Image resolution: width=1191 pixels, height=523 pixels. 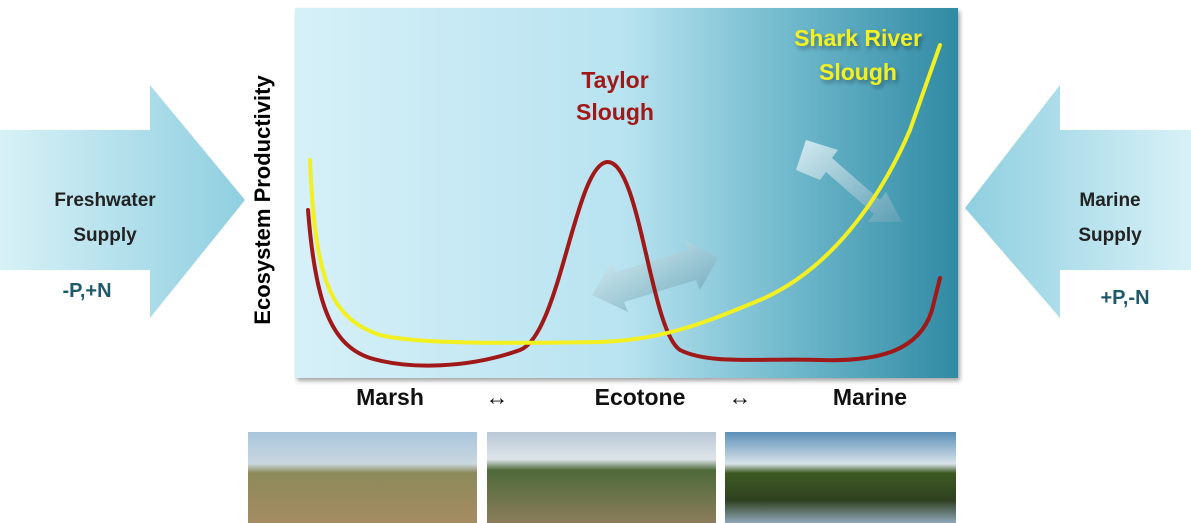 What do you see at coordinates (614, 80) in the screenshot?
I see `taylor-slough-label: Taylor` at bounding box center [614, 80].